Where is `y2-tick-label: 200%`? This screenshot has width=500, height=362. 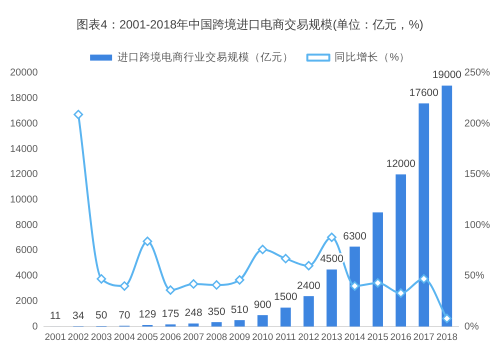 y2-tick-label: 200% is located at coordinates (477, 124).